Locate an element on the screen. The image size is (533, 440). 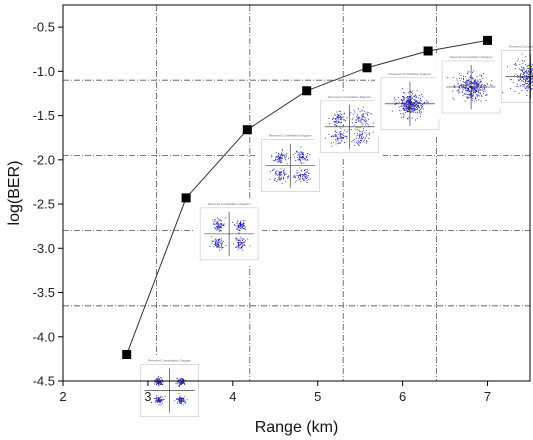
y-tick-label: -0.5 is located at coordinates (44, 27).